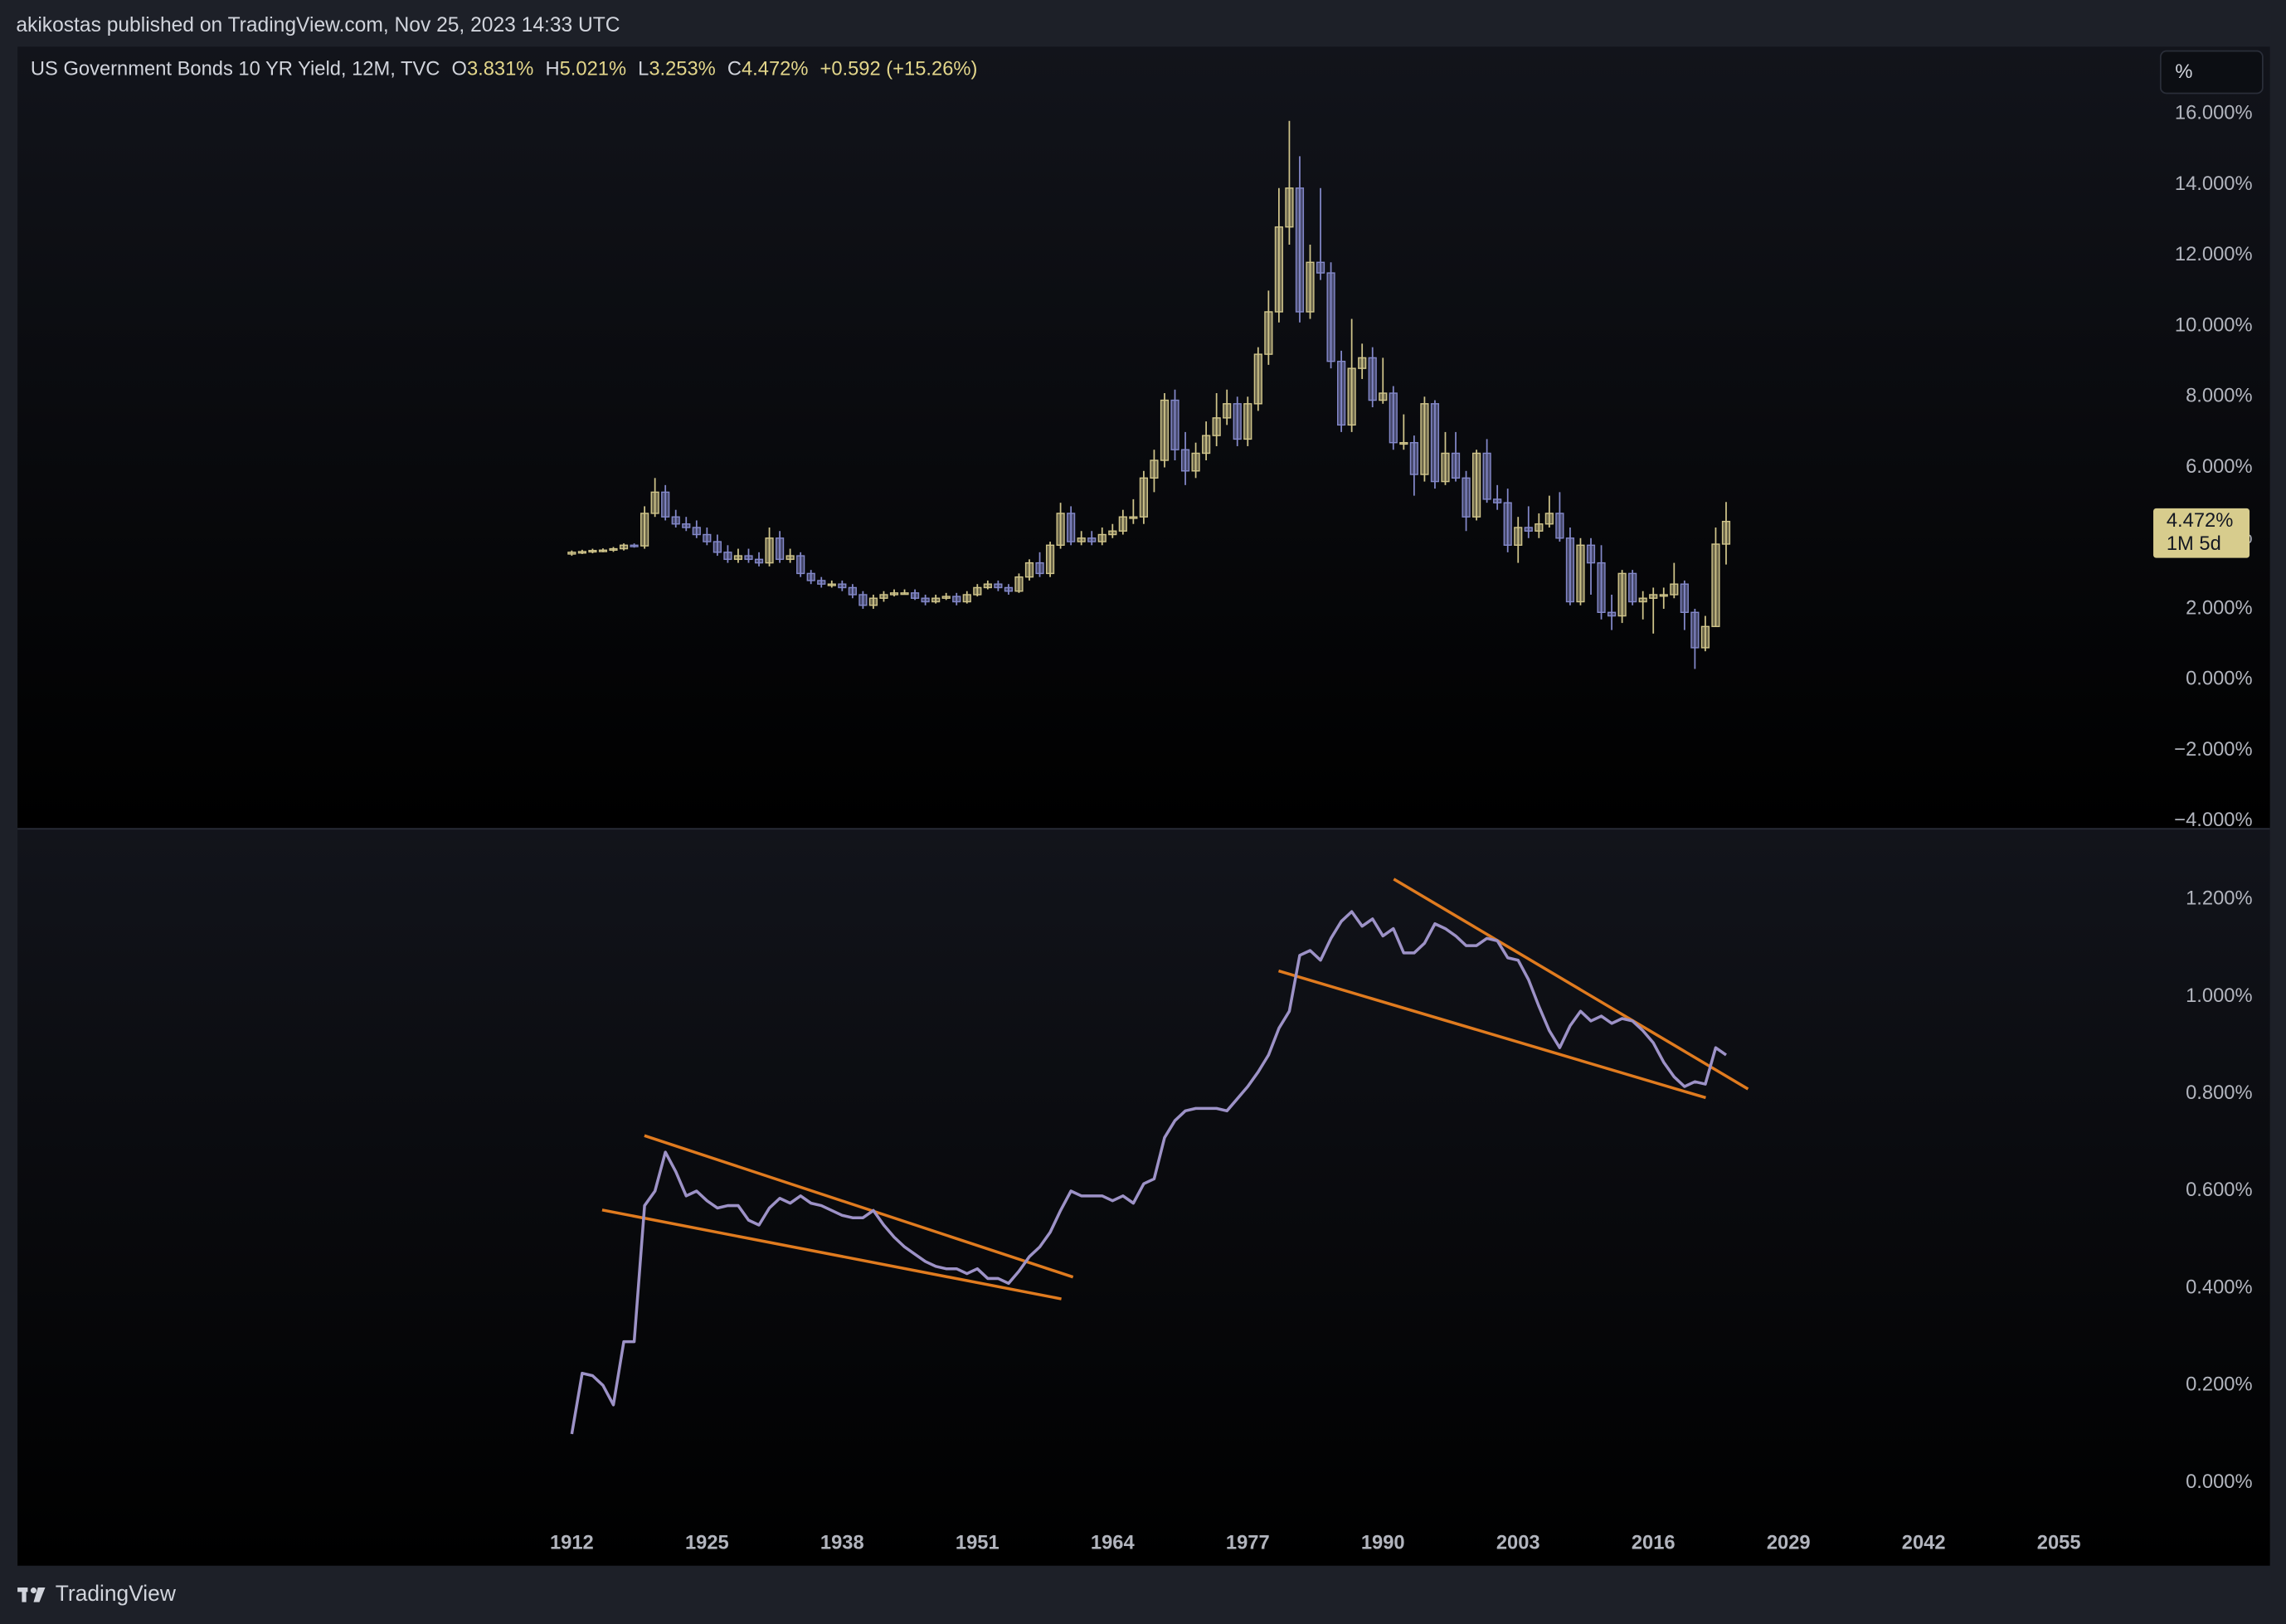 The width and height of the screenshot is (2286, 1624). Describe the element at coordinates (735, 69) in the screenshot. I see `legend-key: C` at that location.